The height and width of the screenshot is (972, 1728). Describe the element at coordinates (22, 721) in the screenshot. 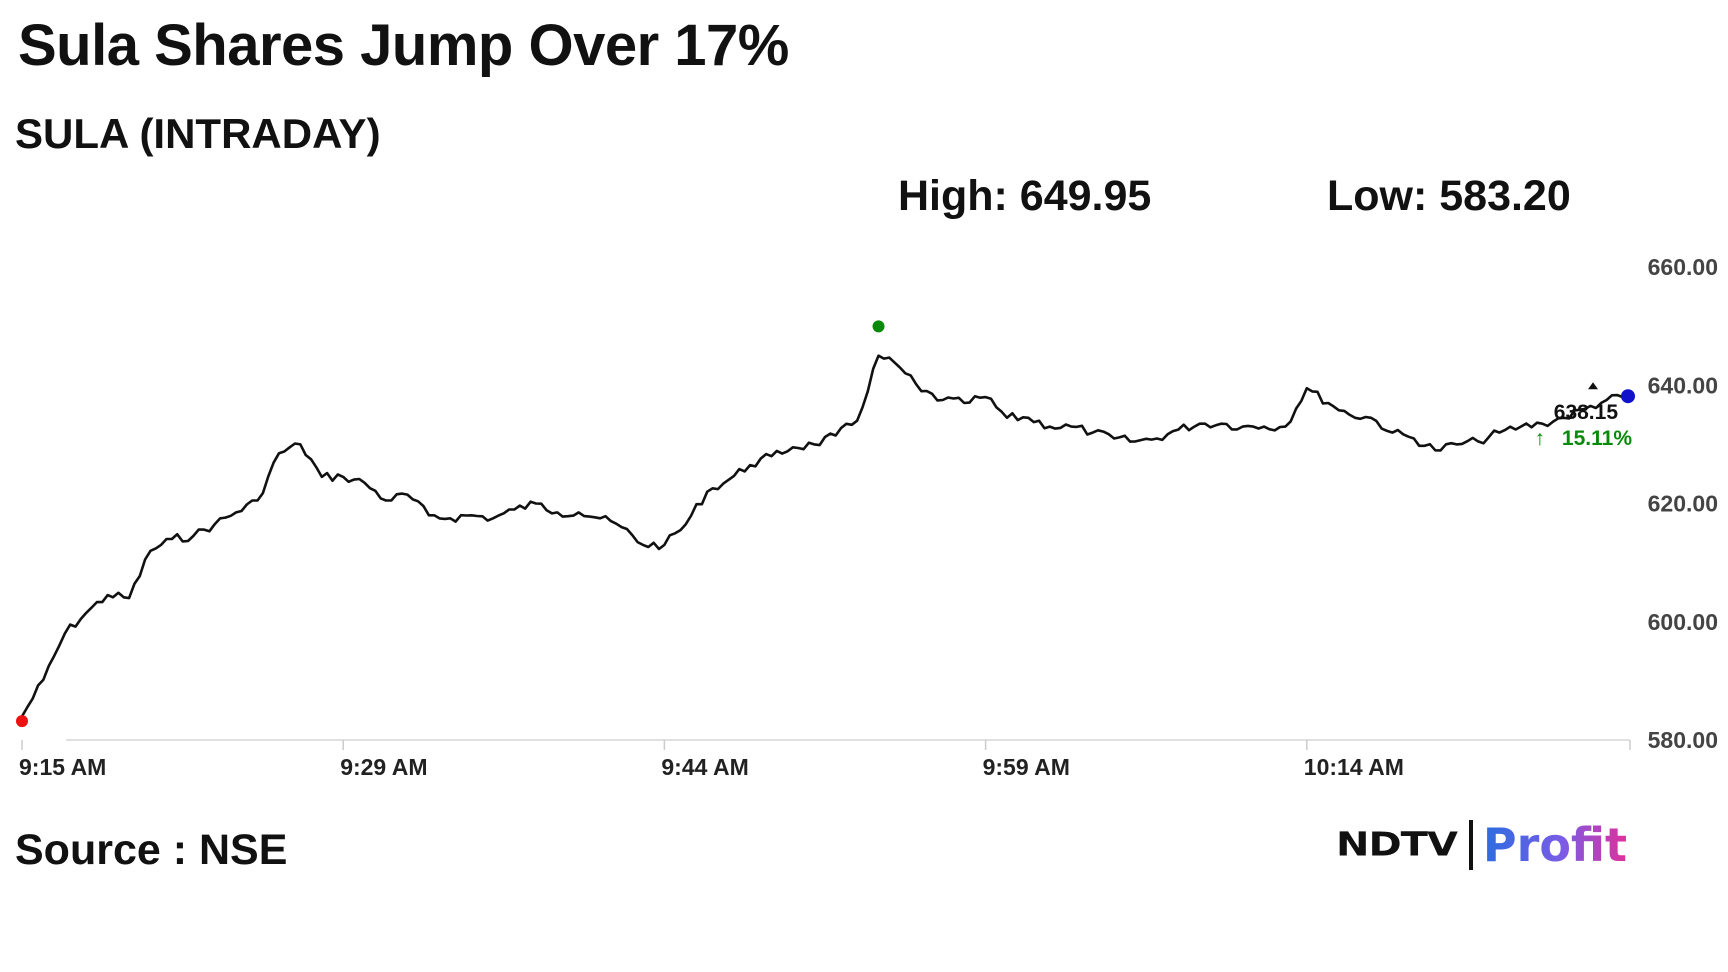

I see `open-price-marker` at that location.